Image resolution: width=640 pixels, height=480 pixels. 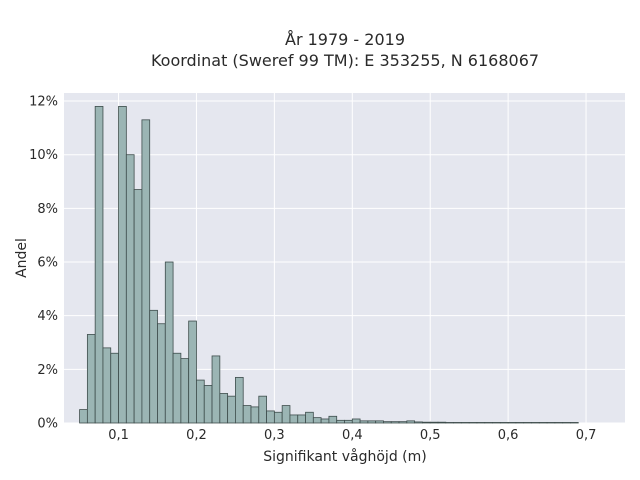 What do you see at coordinates (196, 435) in the screenshot?
I see `x-tick-label: 0,2` at bounding box center [196, 435].